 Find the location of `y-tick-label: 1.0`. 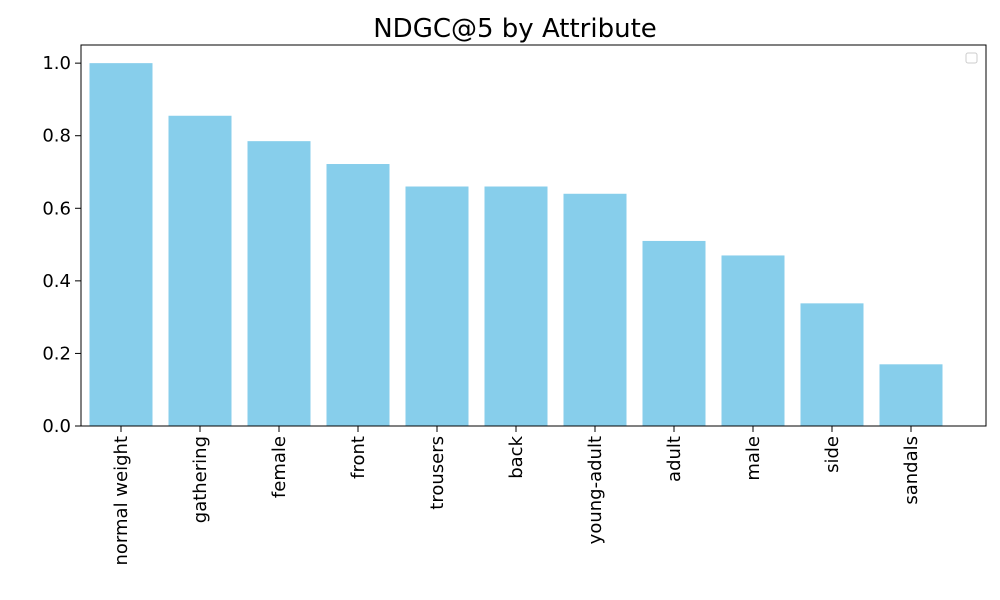

y-tick-label: 1.0 is located at coordinates (56, 63).